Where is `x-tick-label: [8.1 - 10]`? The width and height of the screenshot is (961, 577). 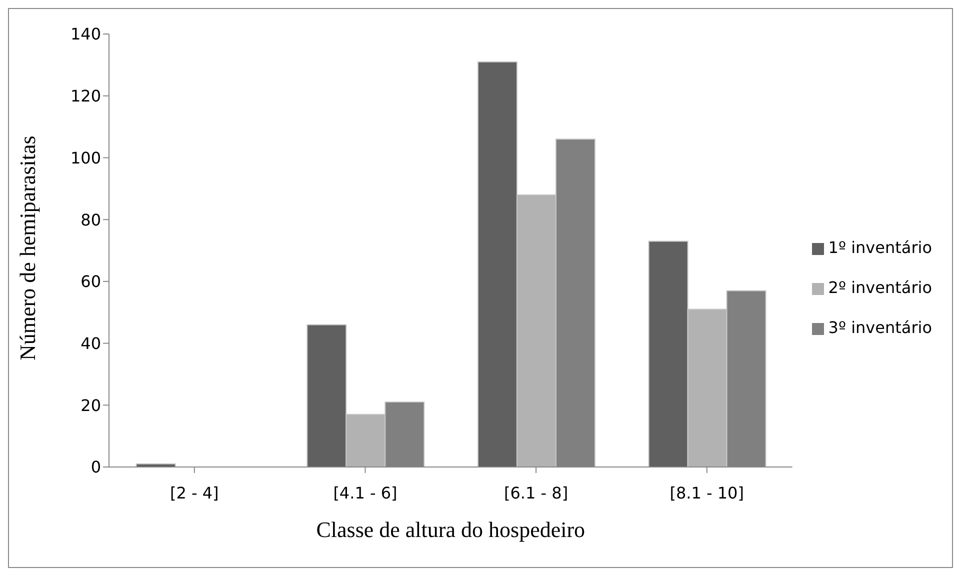
x-tick-label: [8.1 - 10] is located at coordinates (707, 492).